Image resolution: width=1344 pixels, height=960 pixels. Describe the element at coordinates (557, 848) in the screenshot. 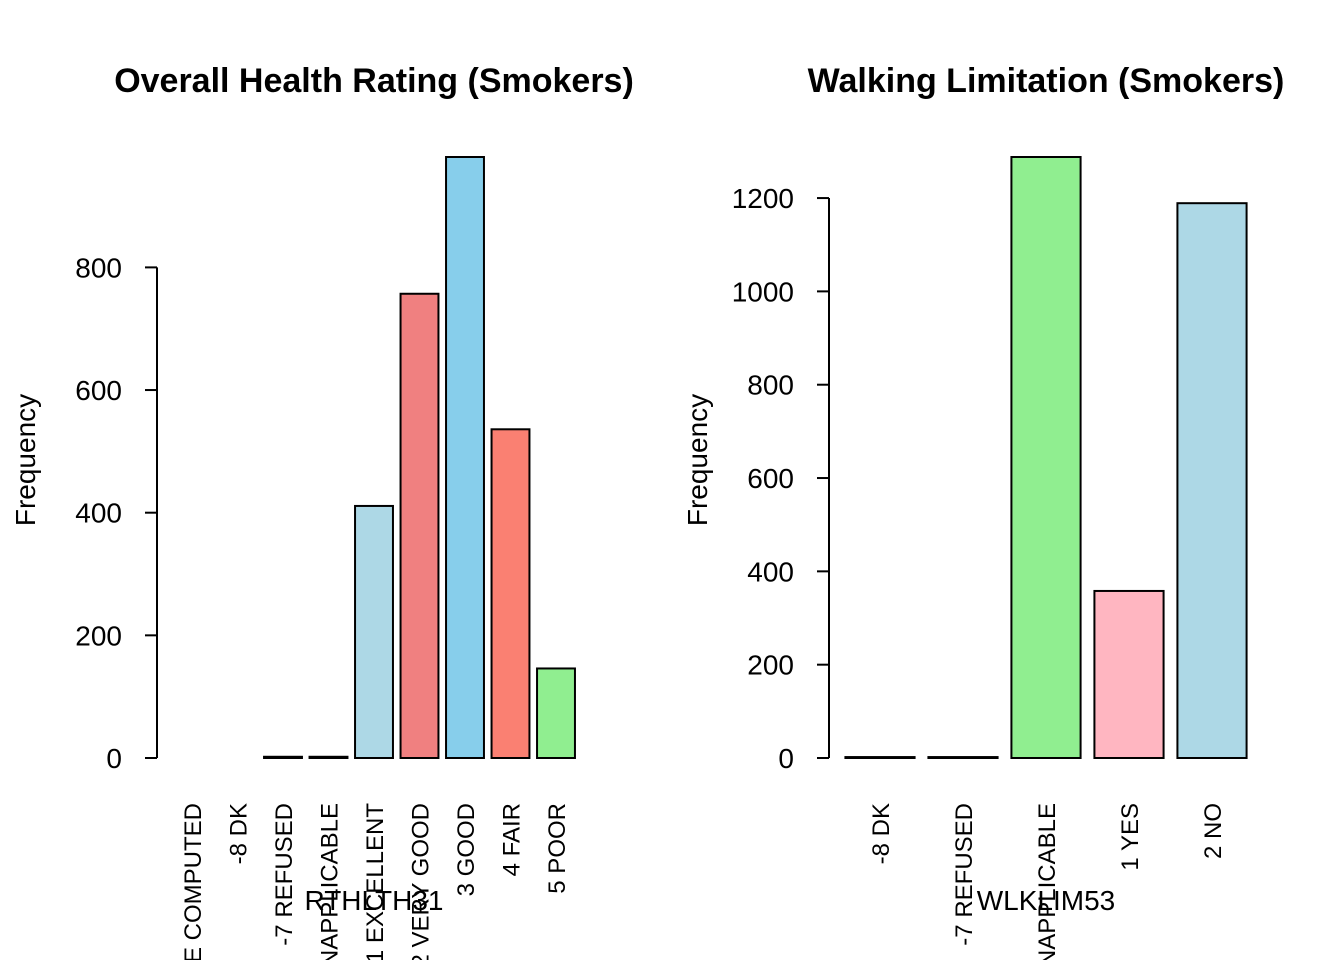

I see `x-tick-label: 5 POOR` at that location.